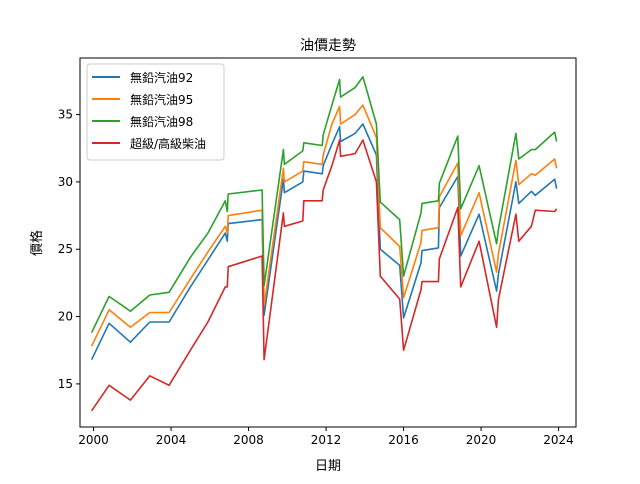 The height and width of the screenshot is (484, 640). I want to click on y-axis: 15 20 25 30 35, so click(69, 249).